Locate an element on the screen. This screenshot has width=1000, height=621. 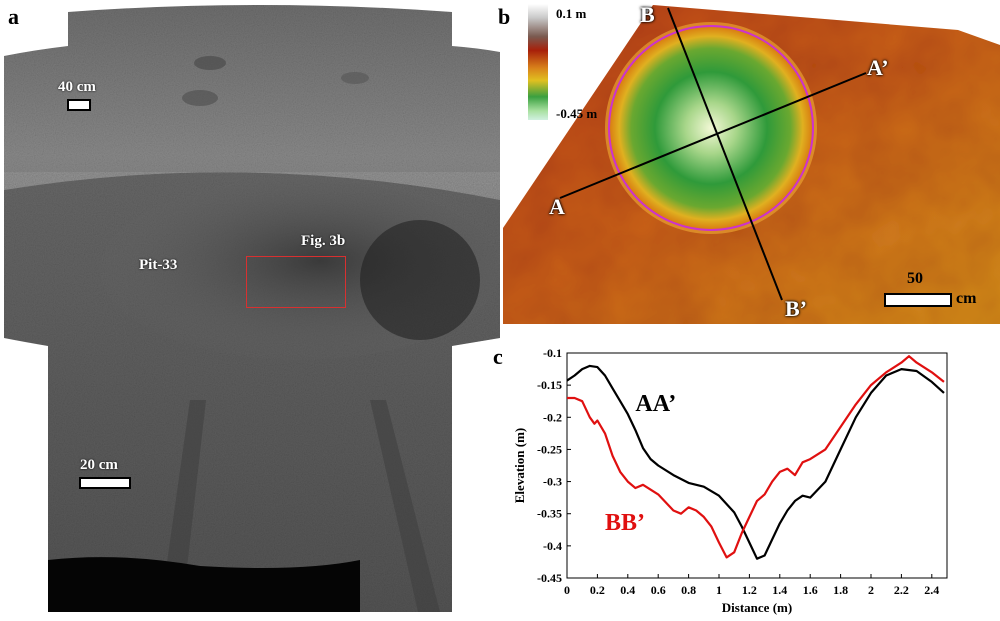
scale-bar-20cm is located at coordinates (105, 483).